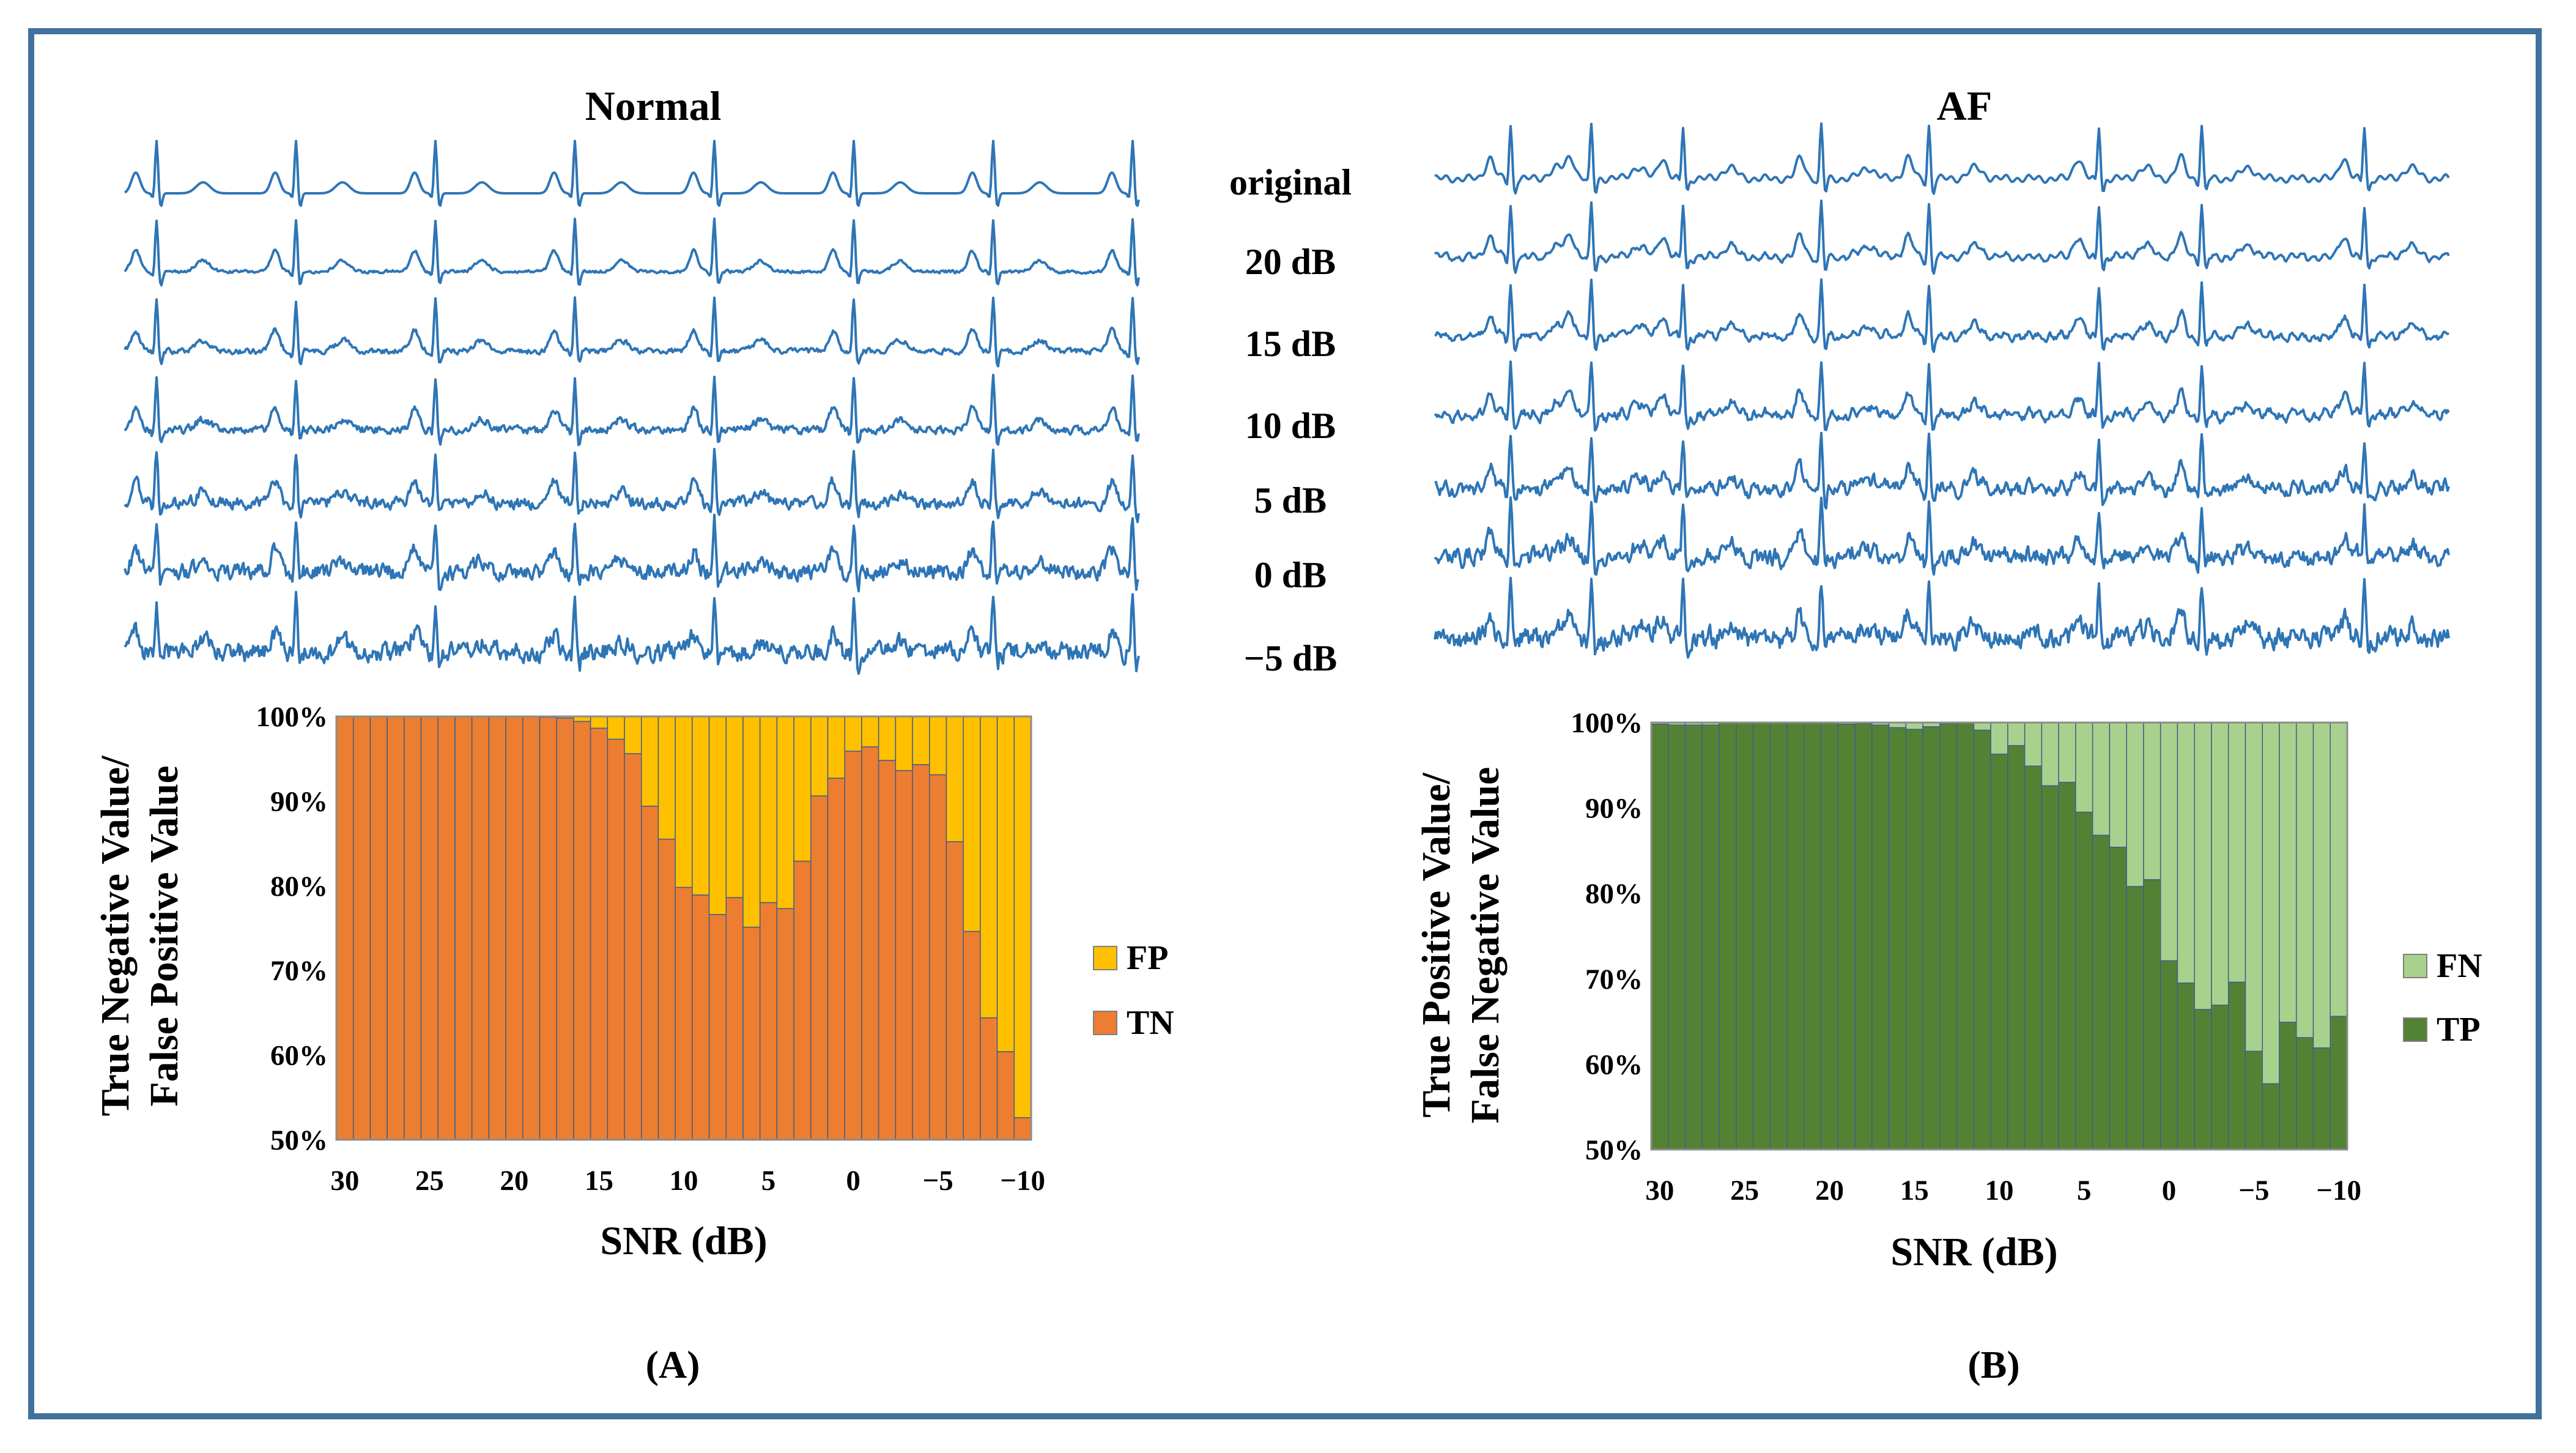 The width and height of the screenshot is (2576, 1453). Describe the element at coordinates (1290, 344) in the screenshot. I see `noise-label-15db: 15 dB` at that location.